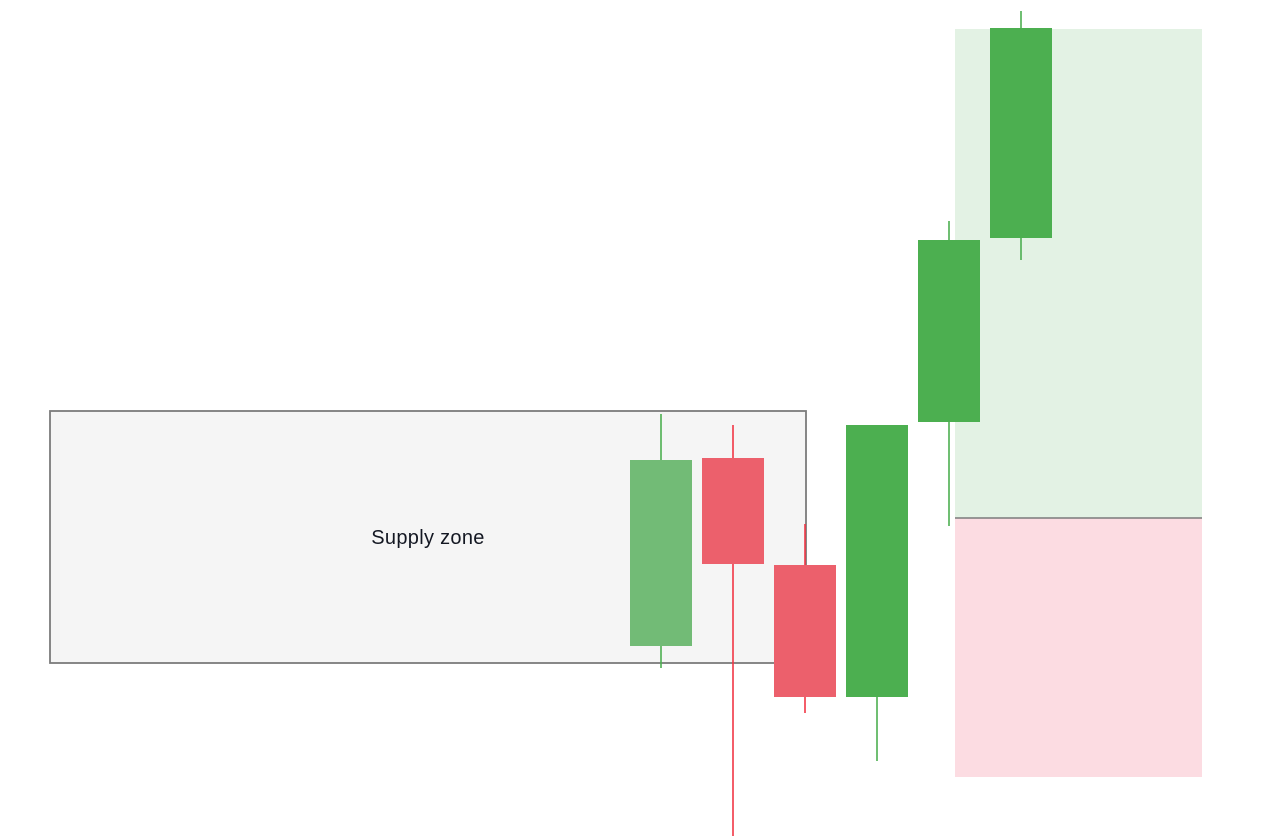  I want to click on zone-labels-layer: Supply zone, so click(427, 538).